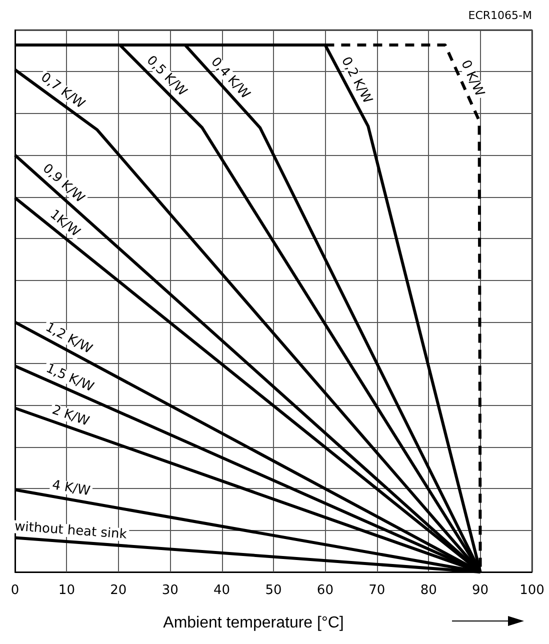 Image resolution: width=549 pixels, height=644 pixels. I want to click on x-tick-label: 0, so click(15, 590).